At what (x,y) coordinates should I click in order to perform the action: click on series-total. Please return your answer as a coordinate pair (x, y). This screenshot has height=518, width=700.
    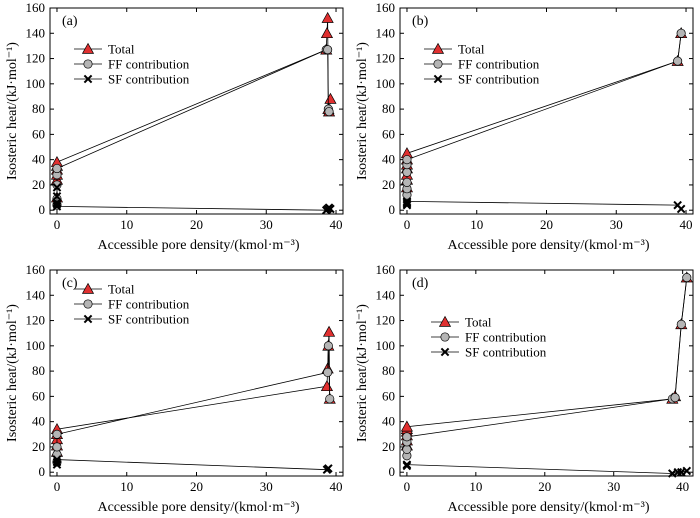
    Looking at the image, I should click on (193, 391).